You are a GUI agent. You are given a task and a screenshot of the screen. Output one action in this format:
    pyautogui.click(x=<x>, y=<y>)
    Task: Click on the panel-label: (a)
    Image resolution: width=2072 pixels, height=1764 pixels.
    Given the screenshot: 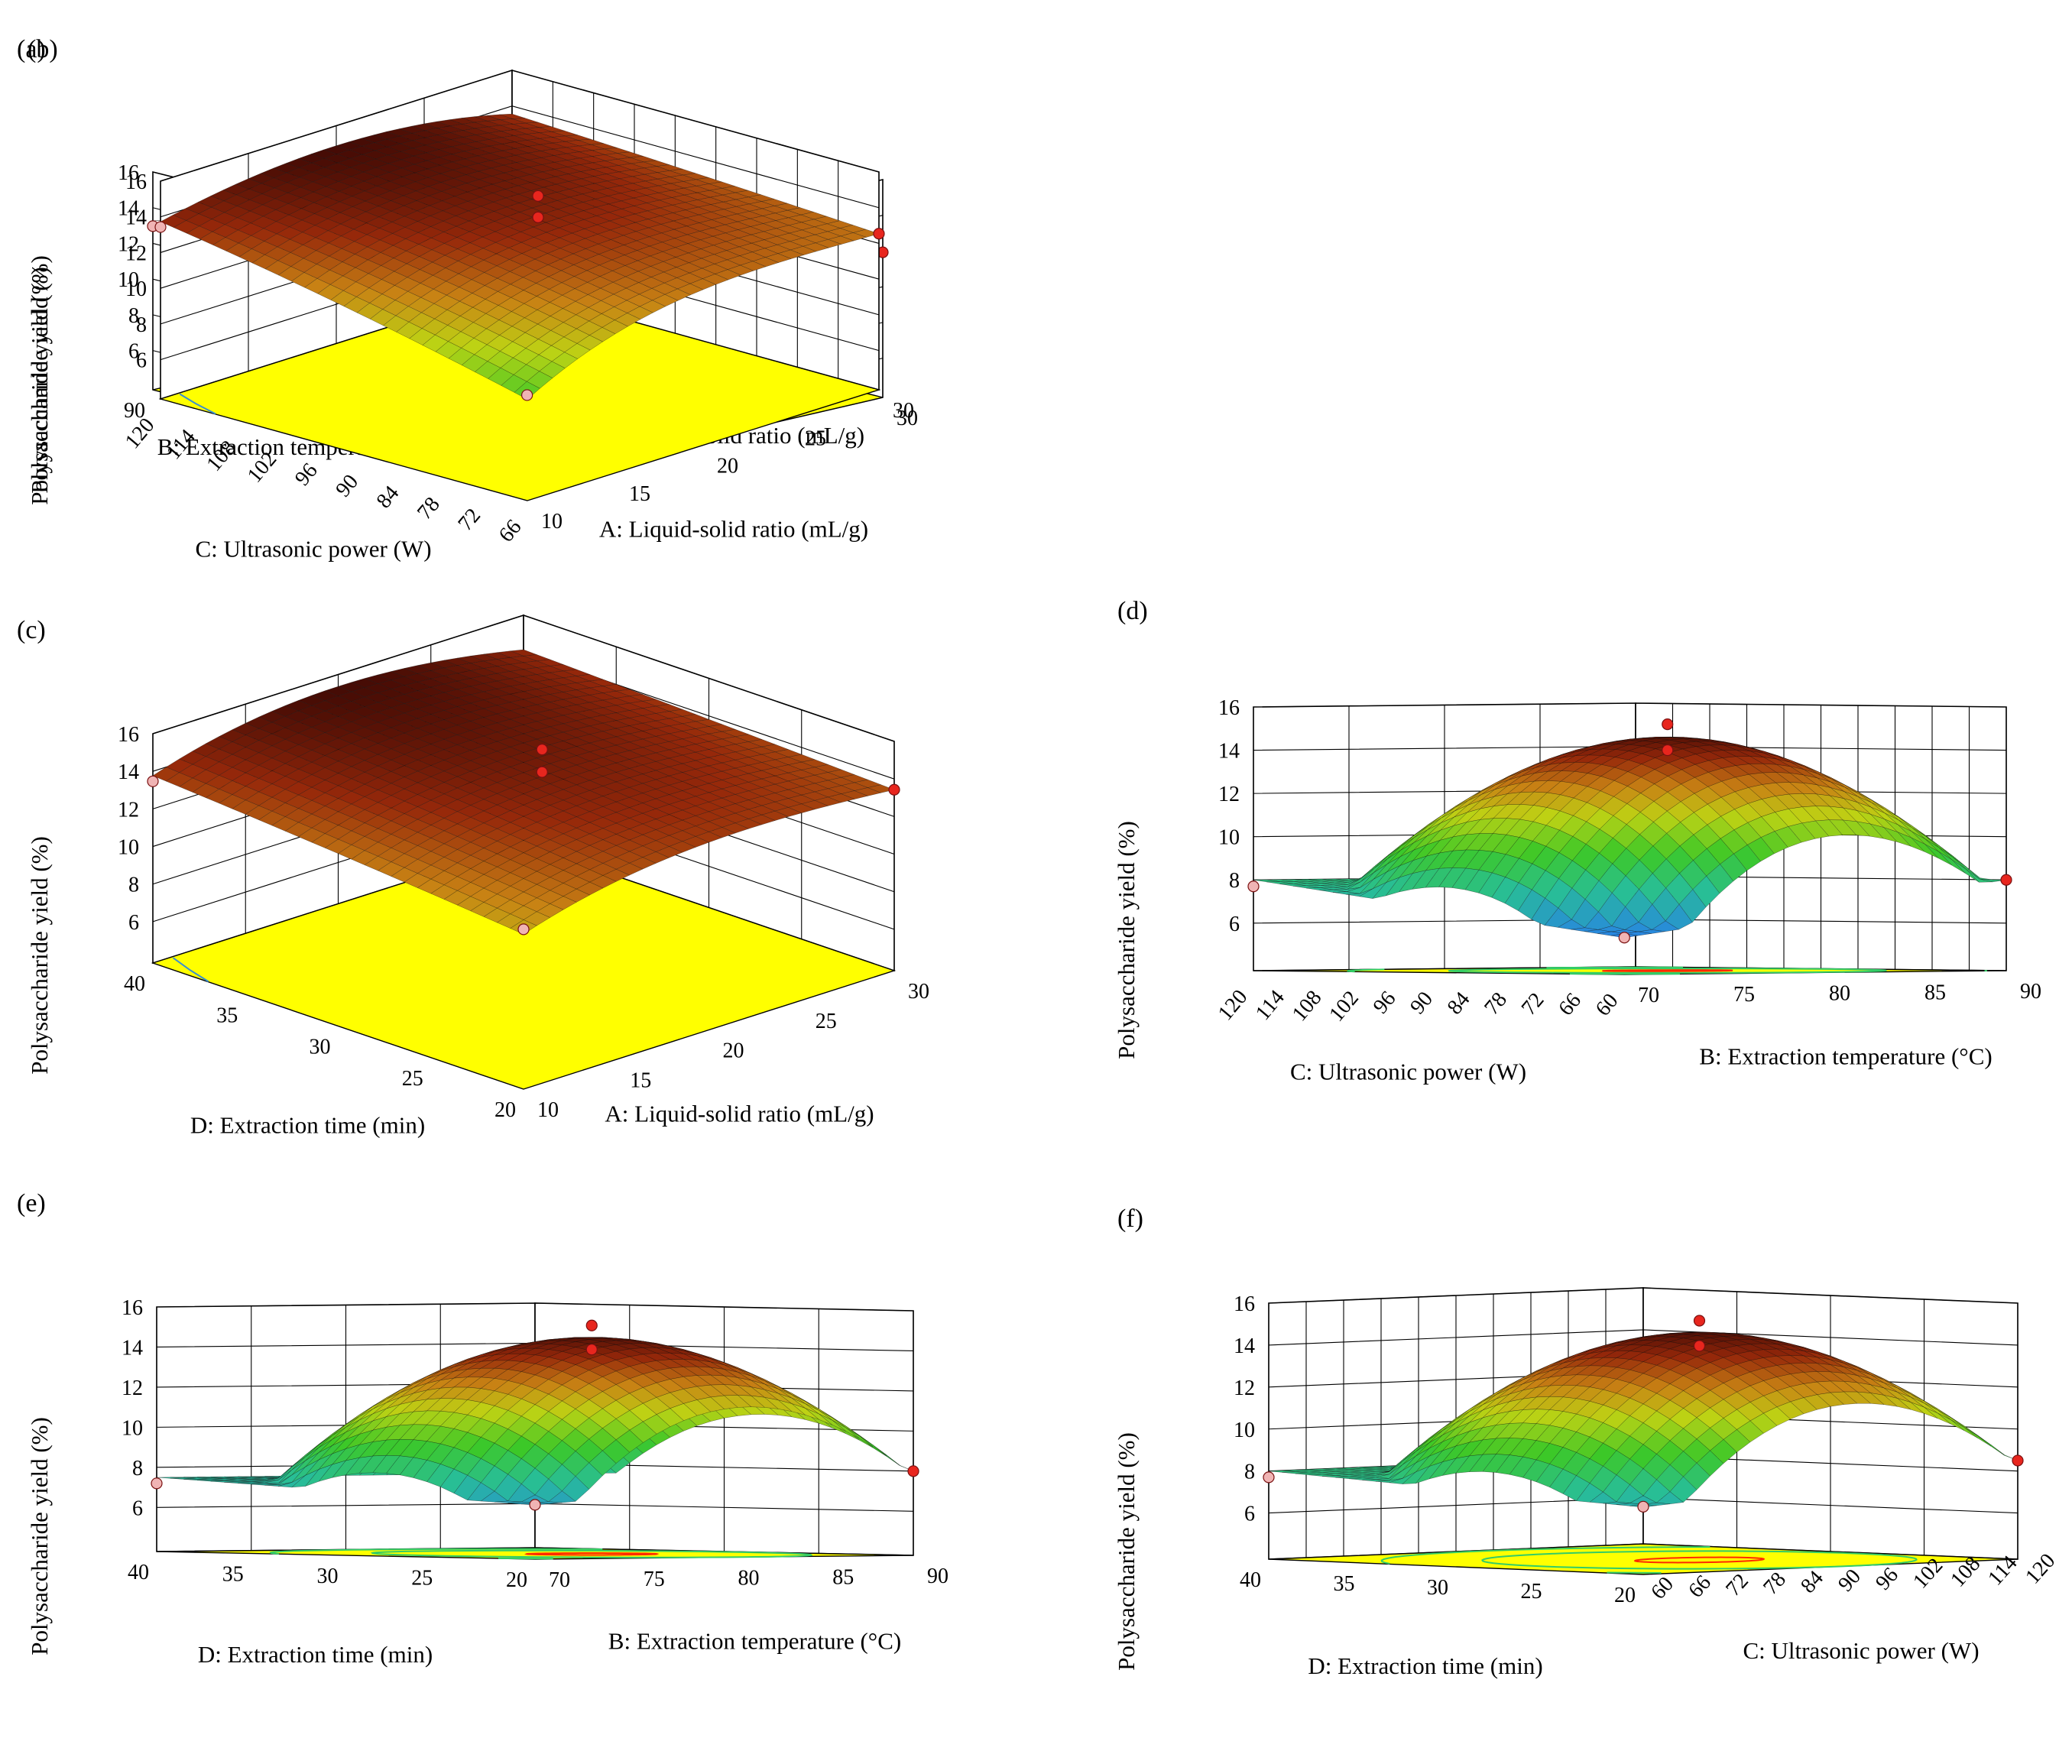 What is the action you would take?
    pyautogui.click(x=31, y=49)
    